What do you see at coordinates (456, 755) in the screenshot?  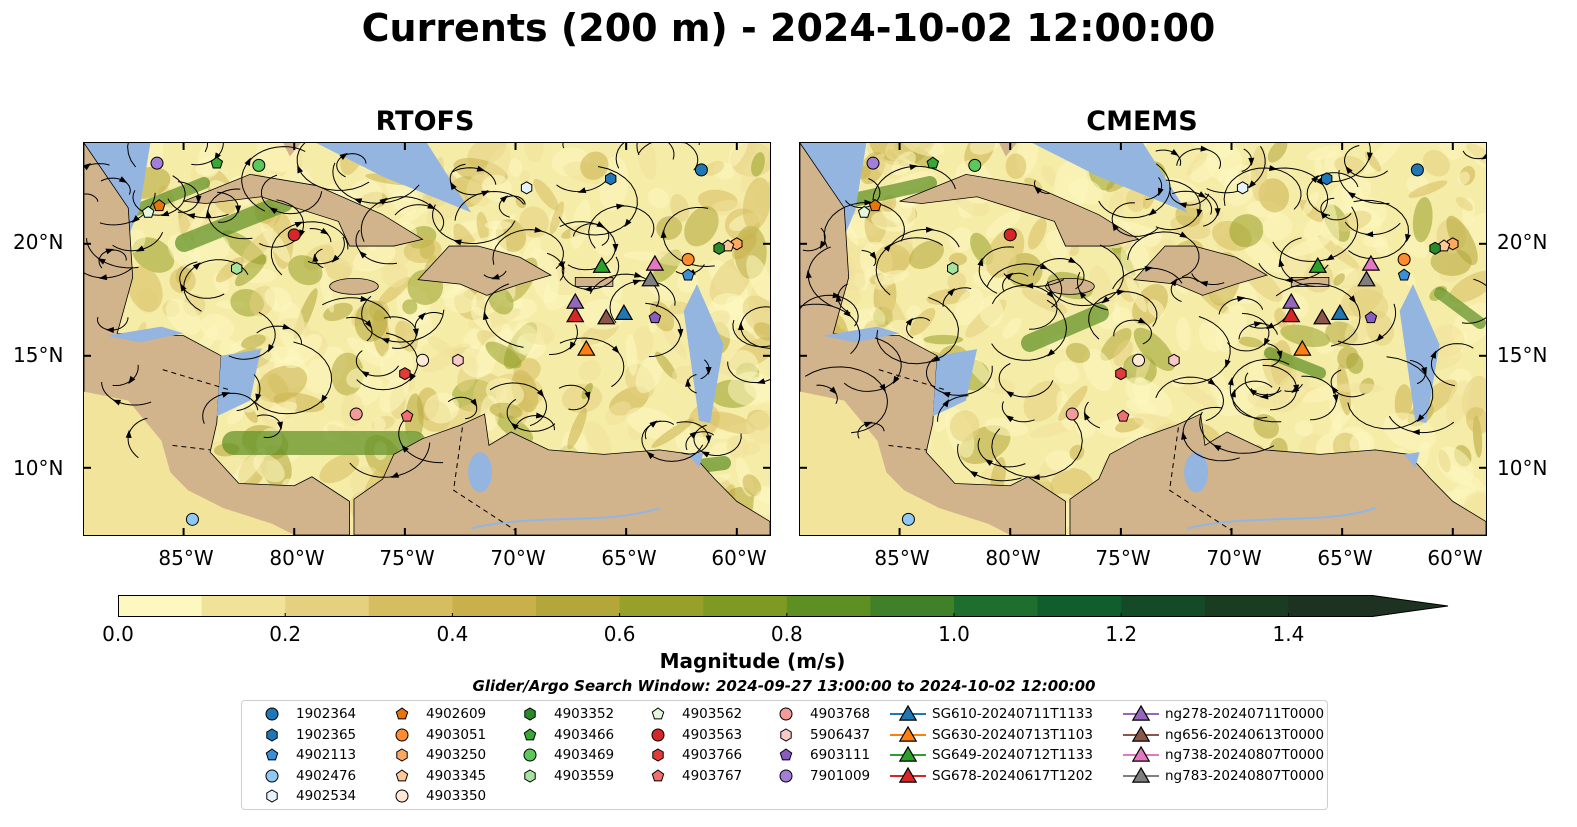 I see `legend-label: 4903250` at bounding box center [456, 755].